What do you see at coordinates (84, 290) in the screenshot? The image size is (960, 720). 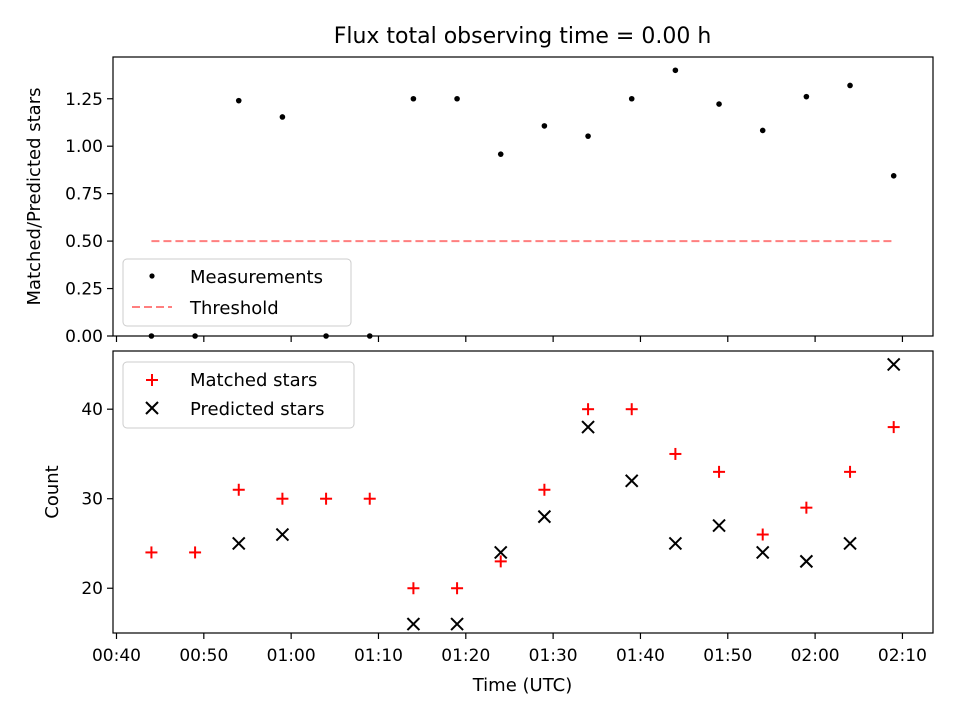 I see `top-y-tick-label: 0.25` at bounding box center [84, 290].